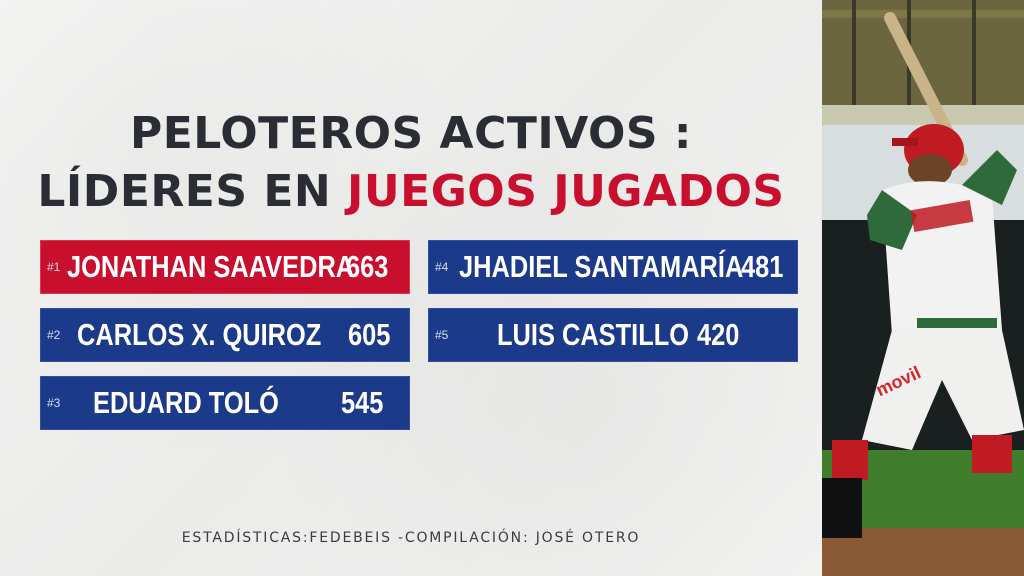 The width and height of the screenshot is (1024, 576). I want to click on title-line-2: LÍDERES EN JUEGOS JUGADOS, so click(411, 191).